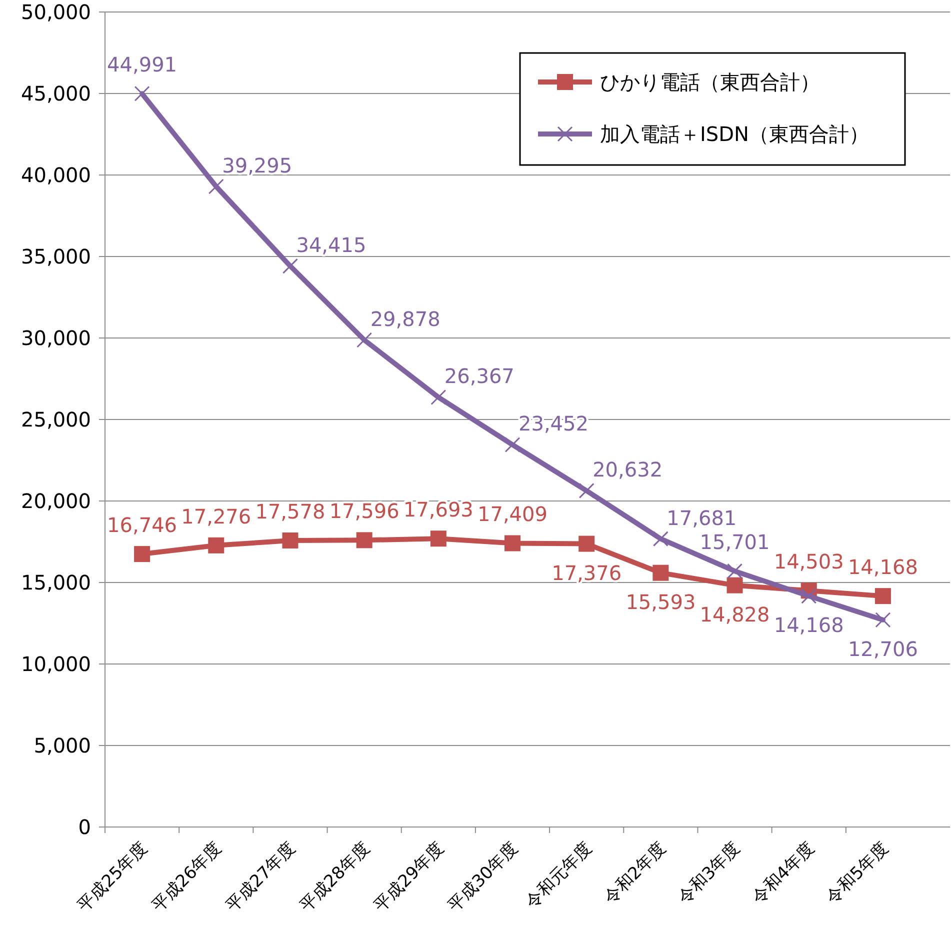 The height and width of the screenshot is (929, 951). What do you see at coordinates (56, 94) in the screenshot?
I see `y-tick-label: 45,000` at bounding box center [56, 94].